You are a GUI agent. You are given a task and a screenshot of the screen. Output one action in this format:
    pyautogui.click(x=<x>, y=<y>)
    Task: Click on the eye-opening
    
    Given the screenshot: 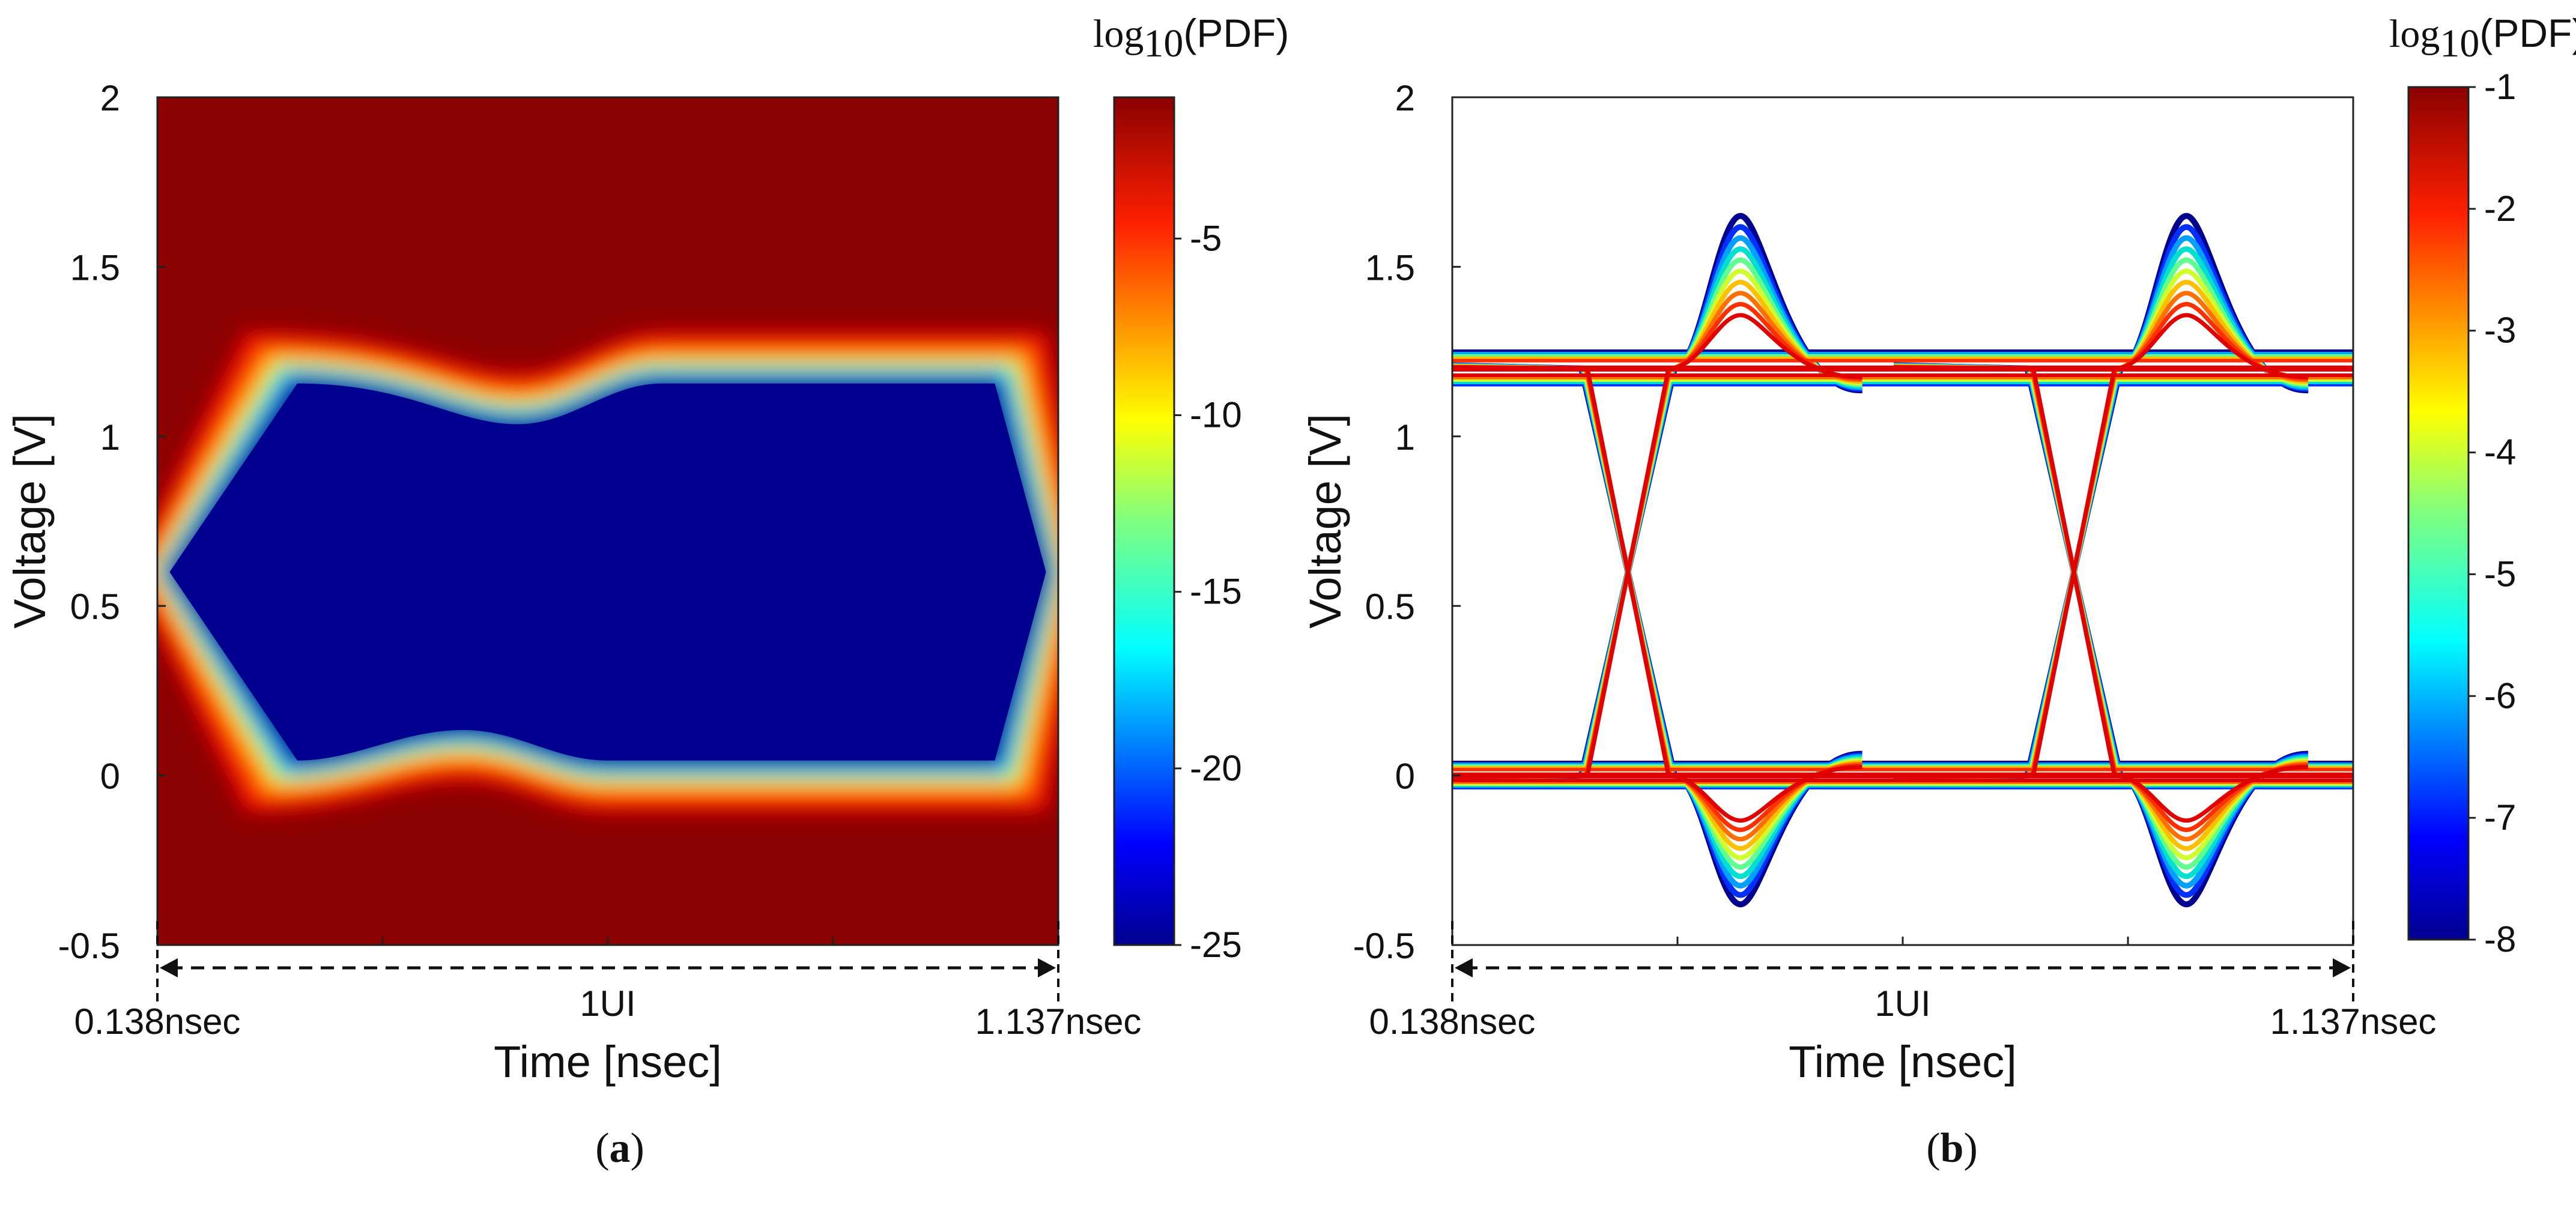 What is the action you would take?
    pyautogui.click(x=607, y=572)
    